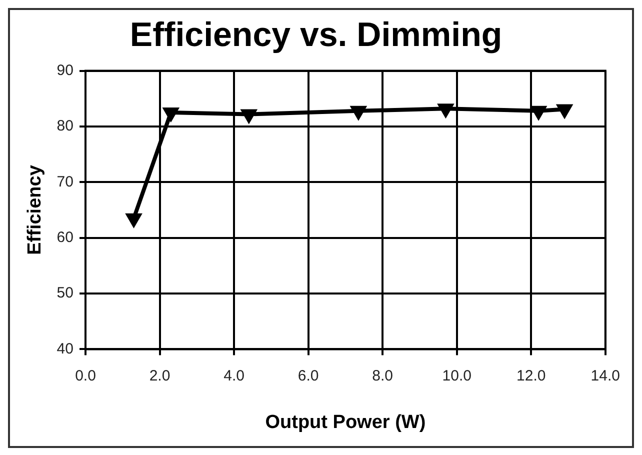  What do you see at coordinates (65, 126) in the screenshot?
I see `y-tick-label: 80` at bounding box center [65, 126].